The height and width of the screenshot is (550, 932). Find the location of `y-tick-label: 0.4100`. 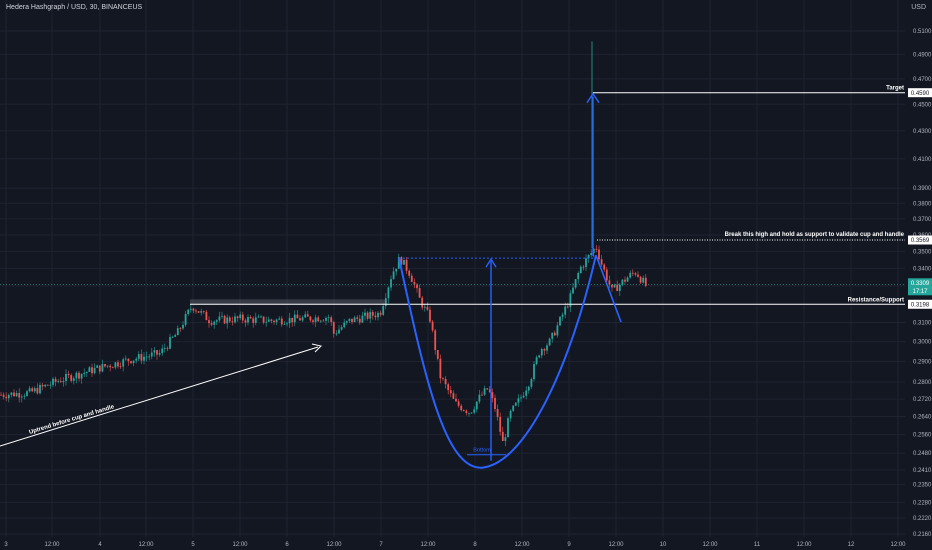

y-tick-label: 0.4100 is located at coordinates (922, 160).